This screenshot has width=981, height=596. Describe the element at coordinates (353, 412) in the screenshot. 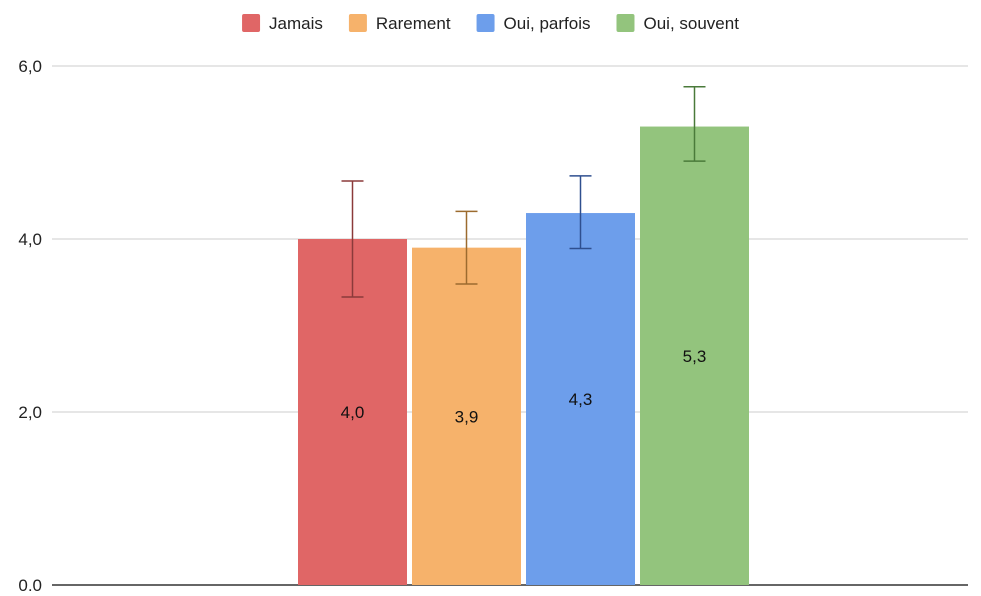

I see `data-label: 4,0` at that location.